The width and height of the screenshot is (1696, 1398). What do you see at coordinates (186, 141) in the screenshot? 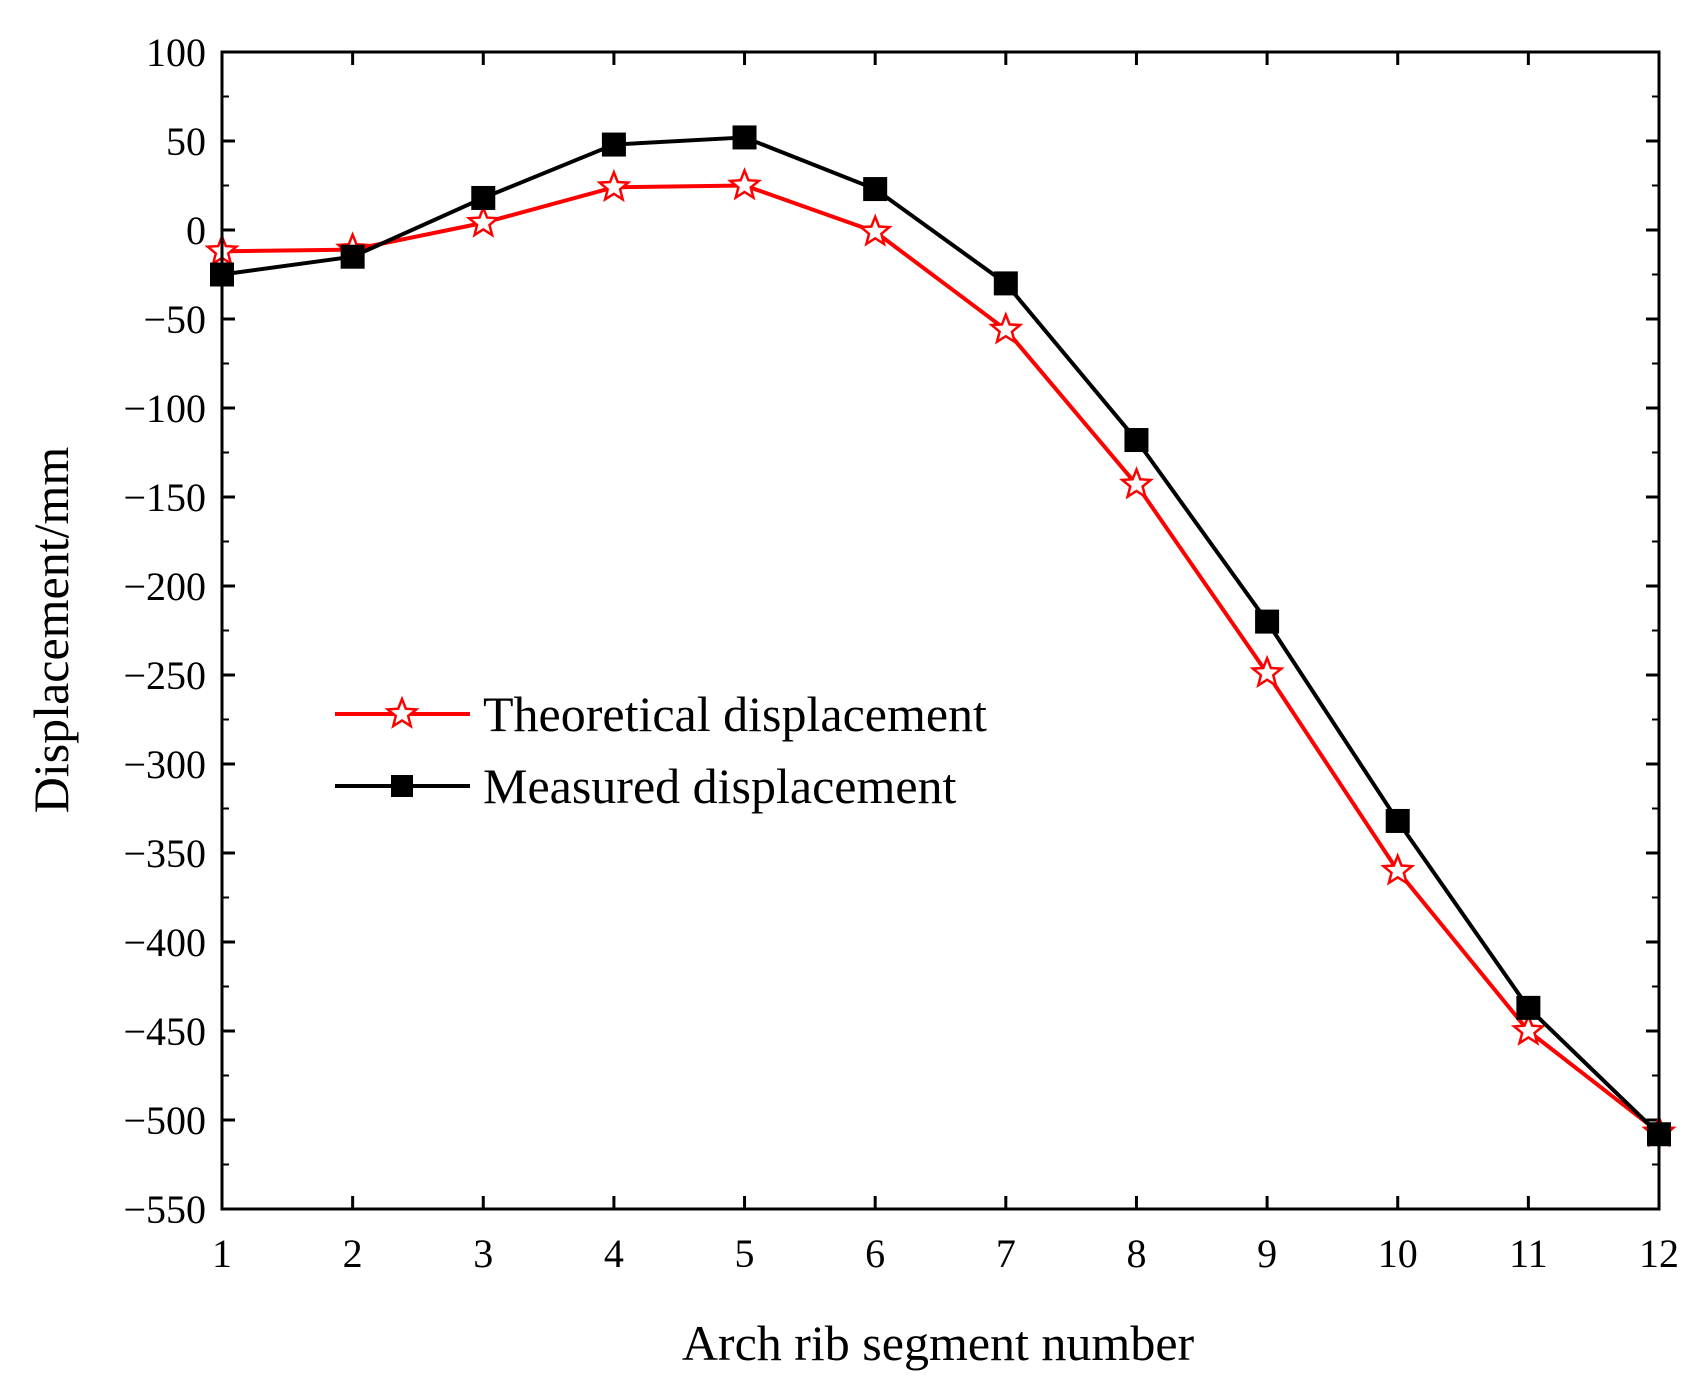
I see `y-tick-label: 50` at bounding box center [186, 141].